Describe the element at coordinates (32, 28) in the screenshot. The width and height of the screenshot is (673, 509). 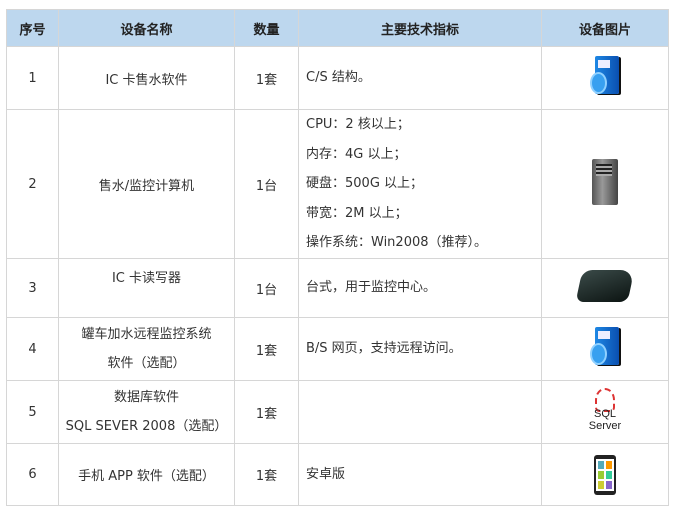
I see `header-no: 序号` at that location.